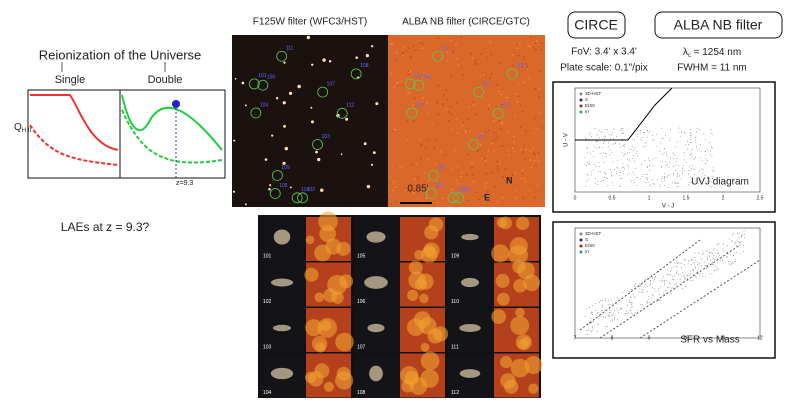 The width and height of the screenshot is (791, 406). I want to click on source-label: 107, so click(331, 84).